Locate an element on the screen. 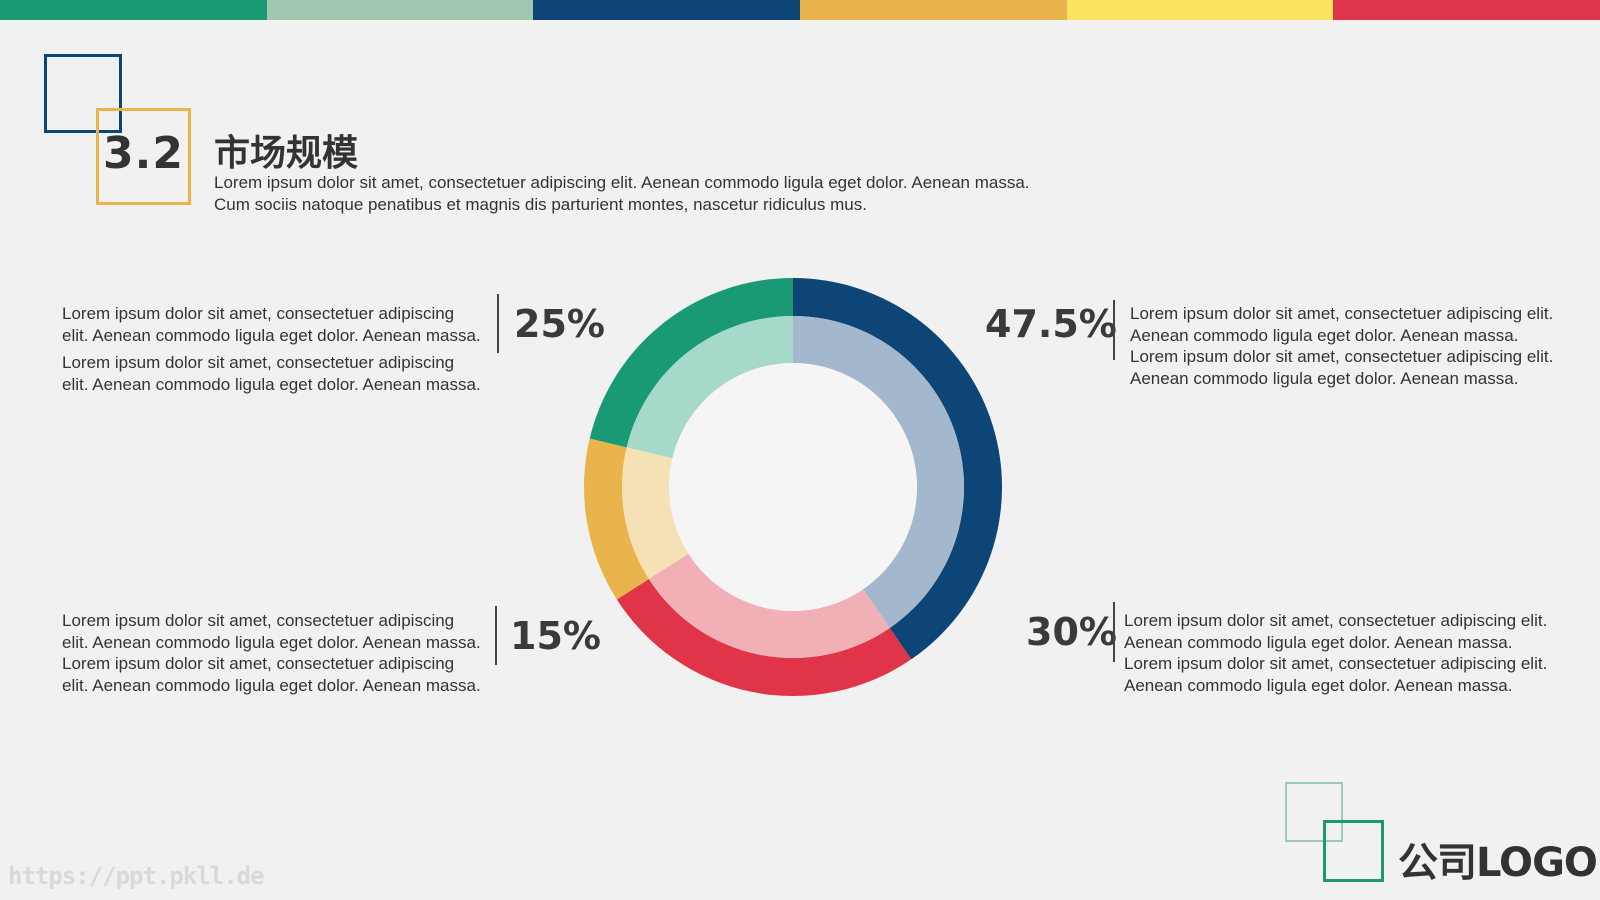 The width and height of the screenshot is (1600, 900). decor-square-gold is located at coordinates (143, 156).